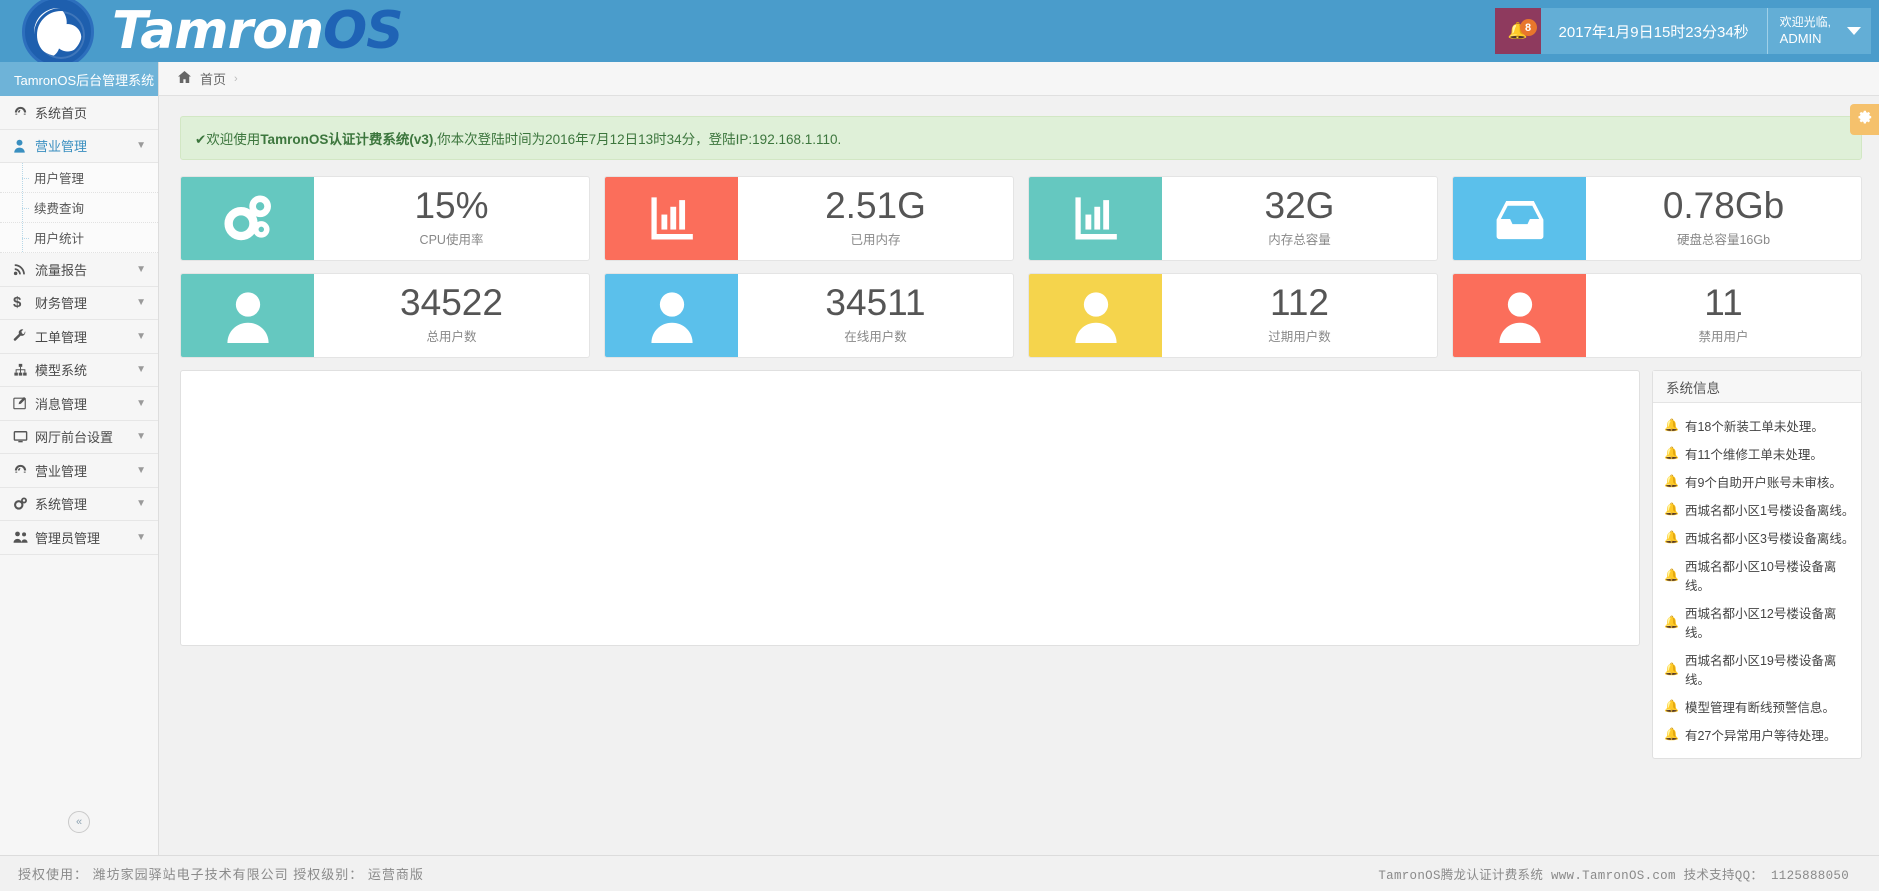 The height and width of the screenshot is (891, 1879). Describe the element at coordinates (875, 206) in the screenshot. I see `stat-value: 2.51G` at that location.